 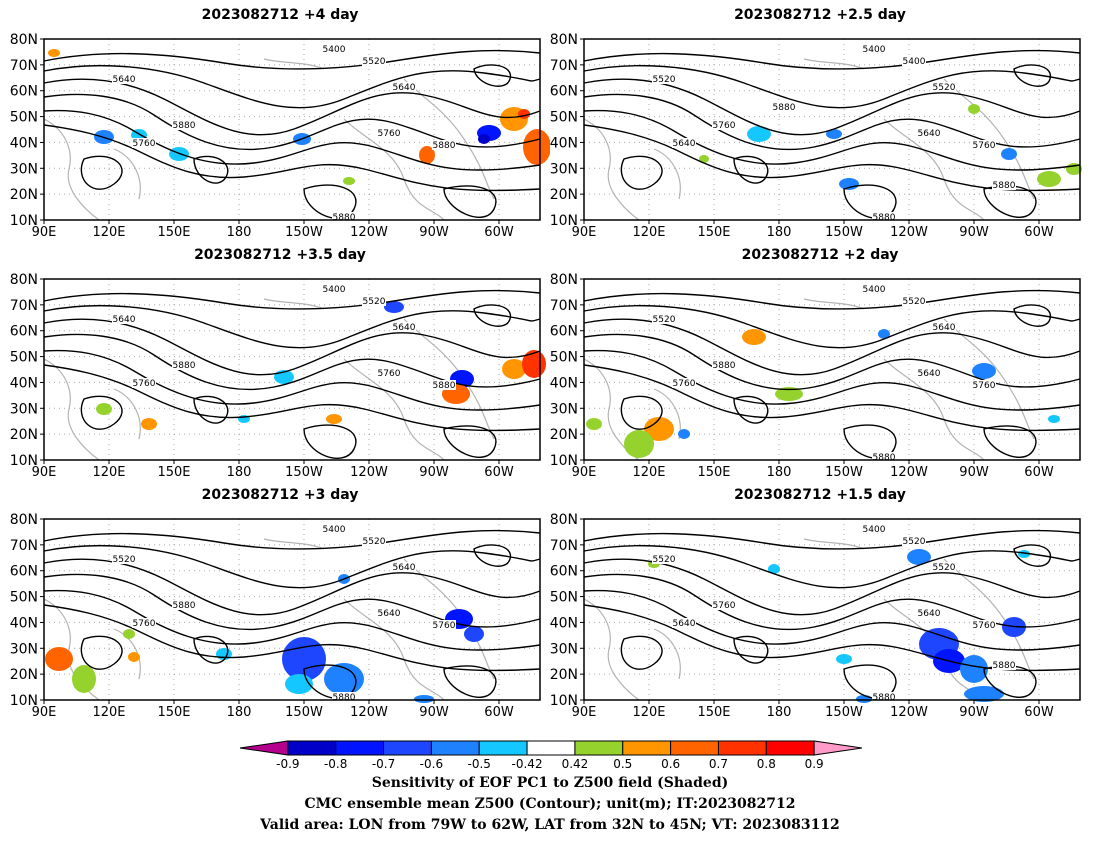 I want to click on plot-frame, so click(x=292, y=129).